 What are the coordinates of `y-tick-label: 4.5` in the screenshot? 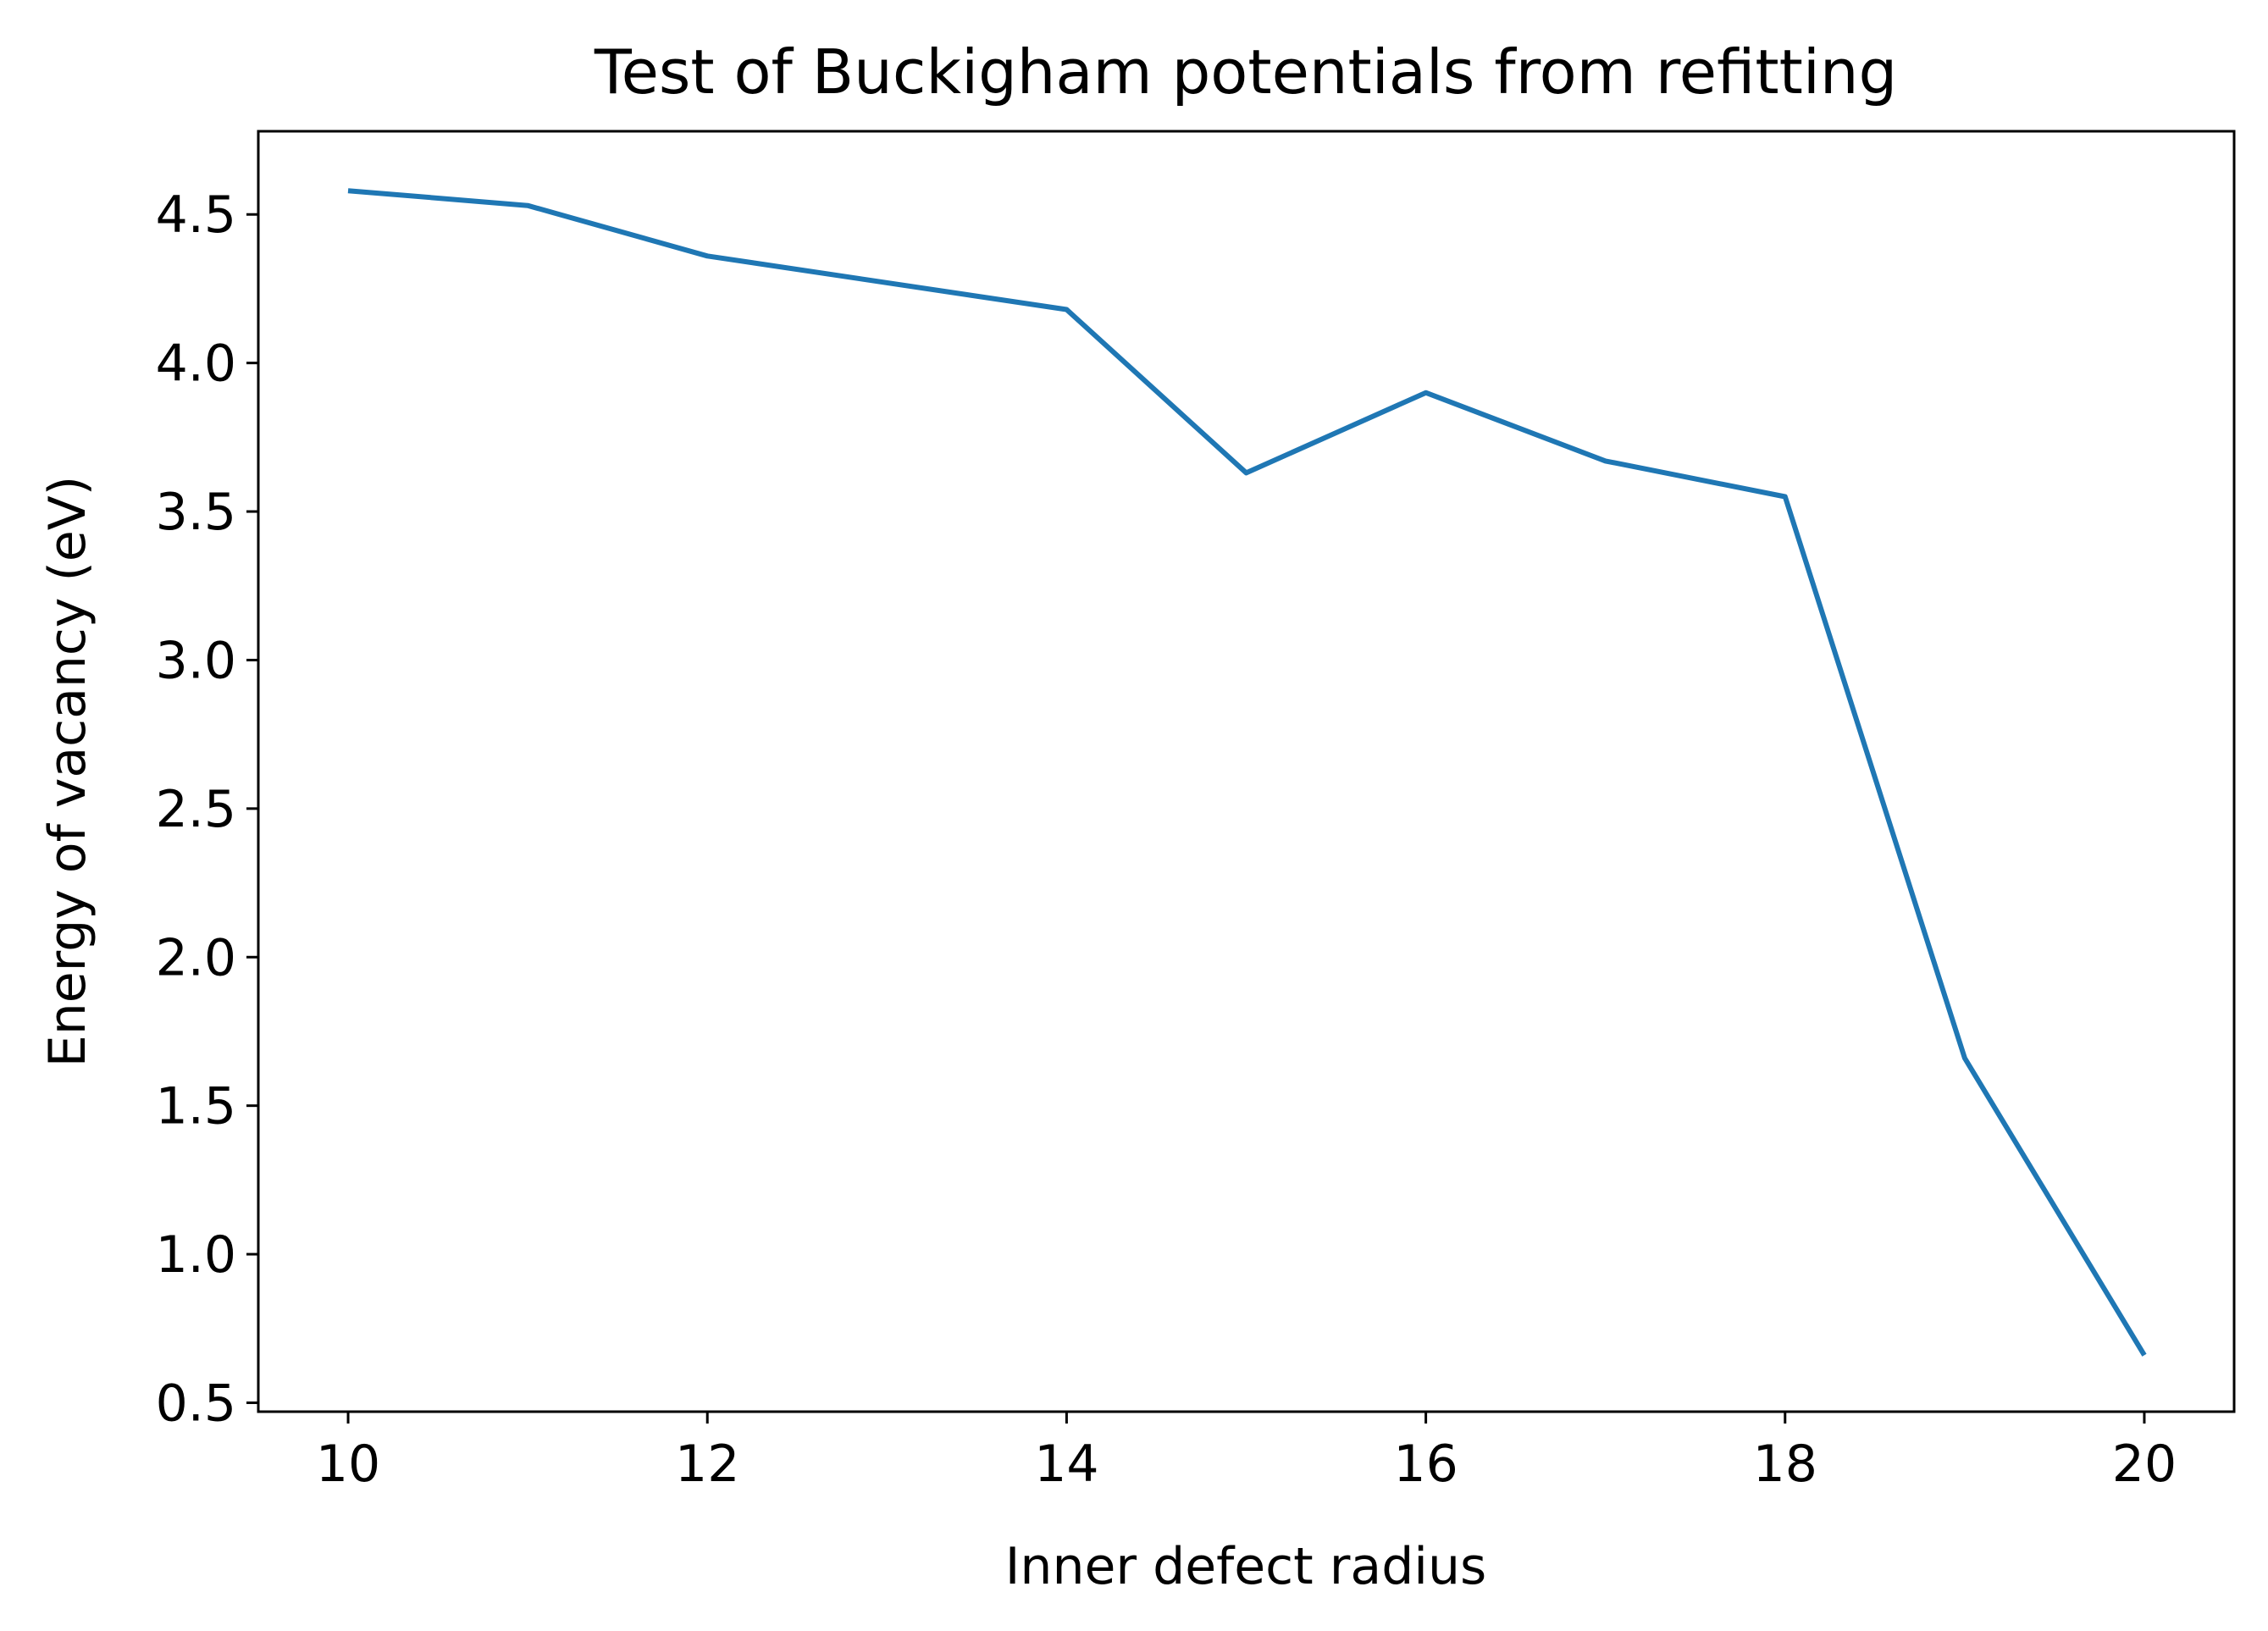 It's located at (196, 215).